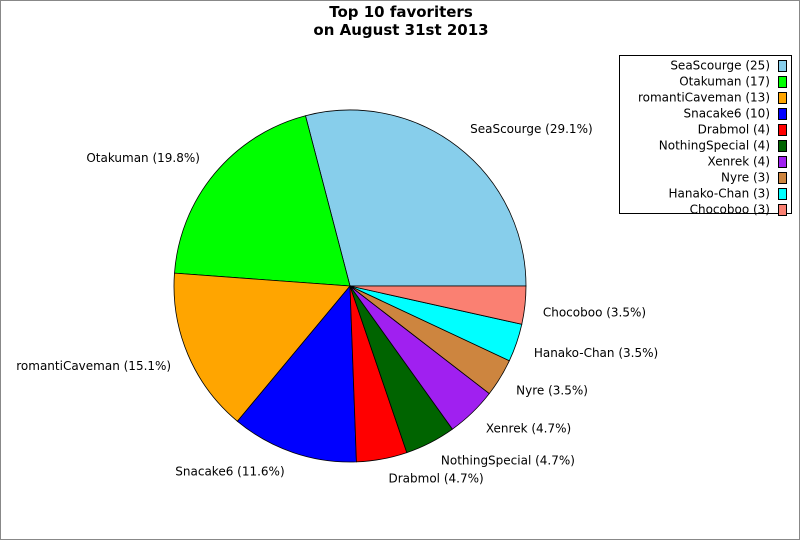  Describe the element at coordinates (93, 366) in the screenshot. I see `slice-label: romantiCaveman (15.1%)` at that location.